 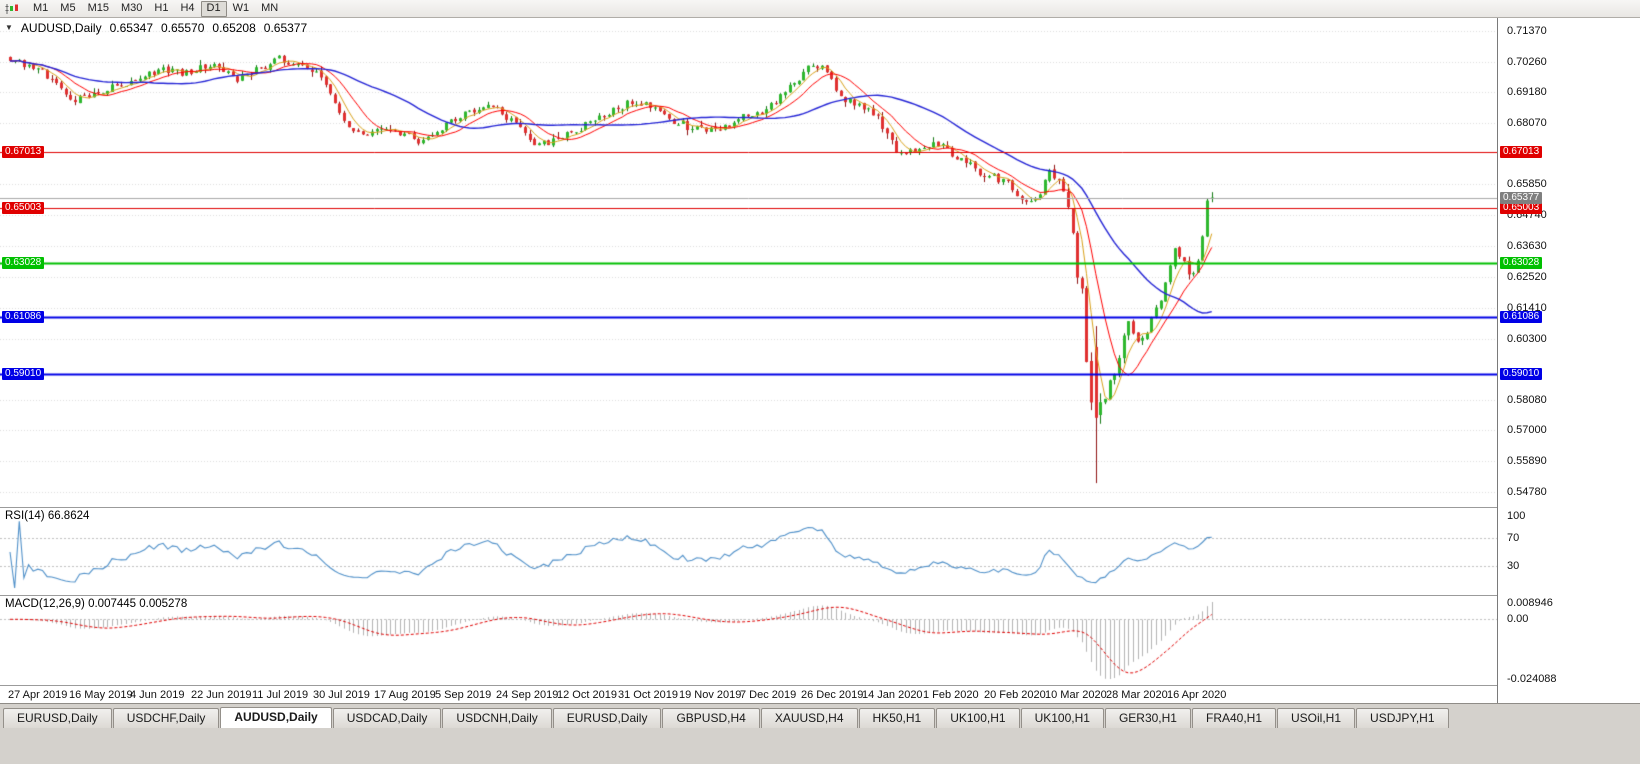 What do you see at coordinates (1527, 31) in the screenshot?
I see `price-axis-label: 0.71370` at bounding box center [1527, 31].